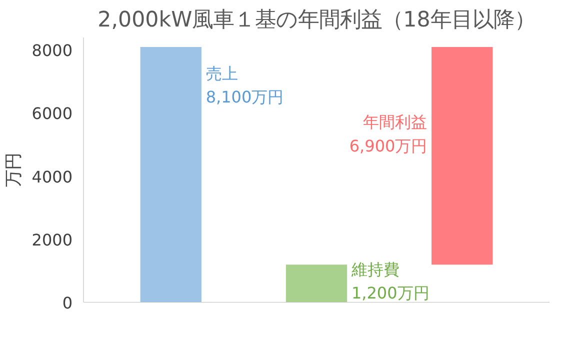  I want to click on chart-title: 2,000kW風車１基の年間利益（18年目以降）, so click(317, 20).